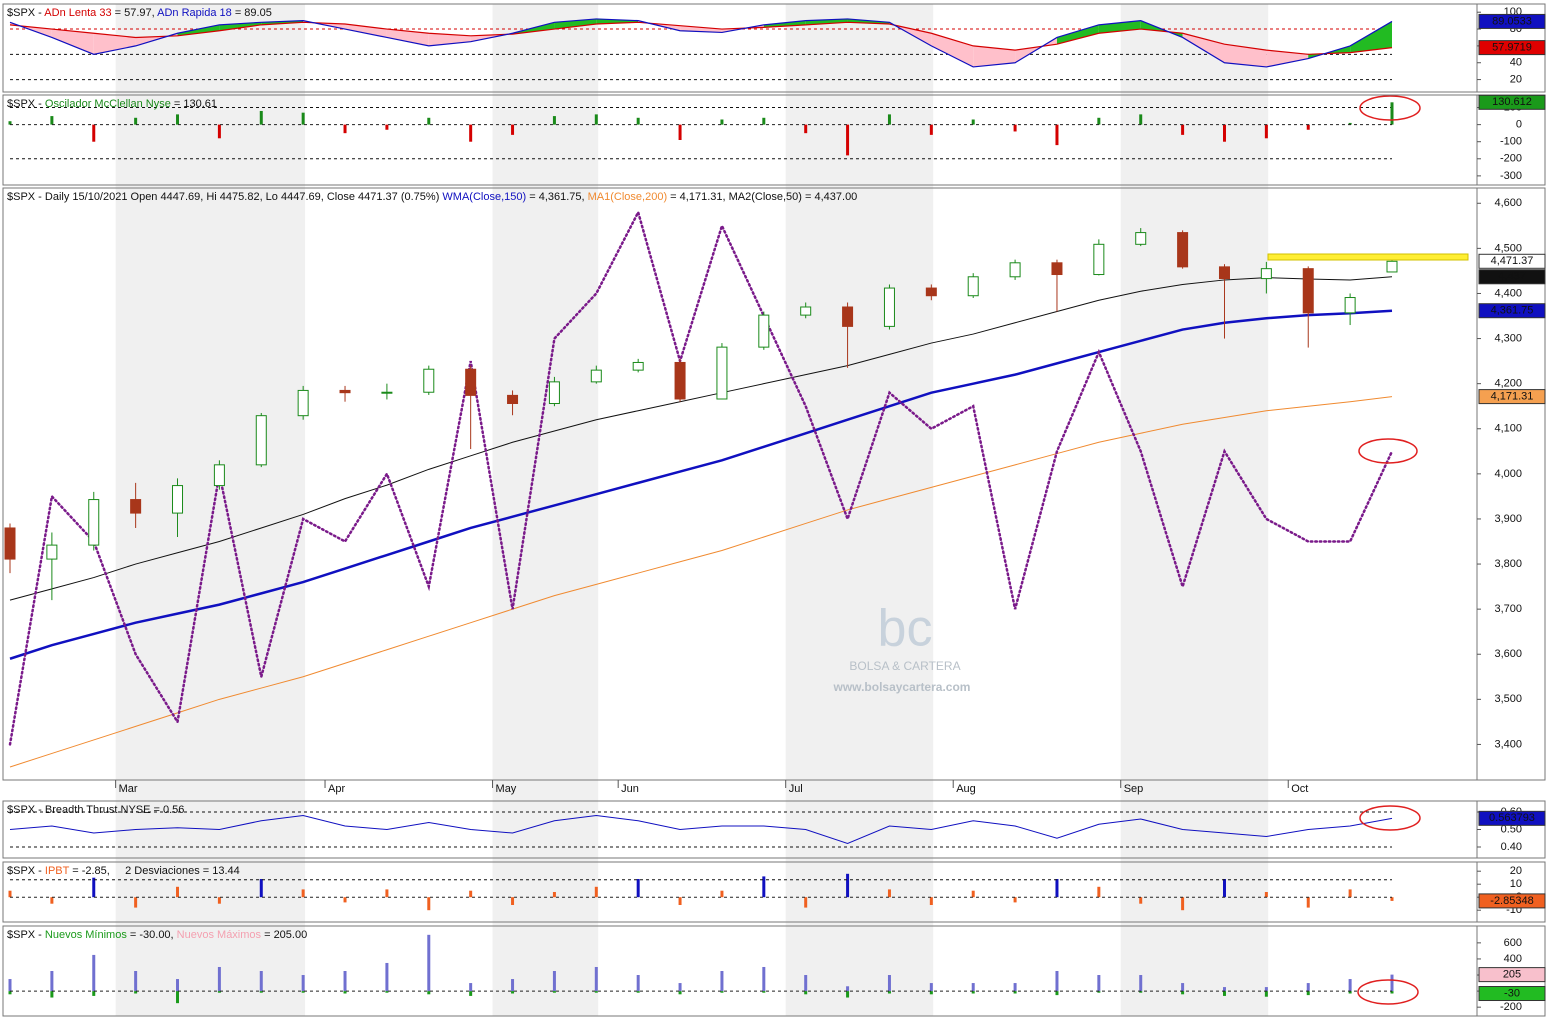 The height and width of the screenshot is (1026, 1549). Describe the element at coordinates (1508, 609) in the screenshot. I see `y-tick-label: 3,700` at that location.